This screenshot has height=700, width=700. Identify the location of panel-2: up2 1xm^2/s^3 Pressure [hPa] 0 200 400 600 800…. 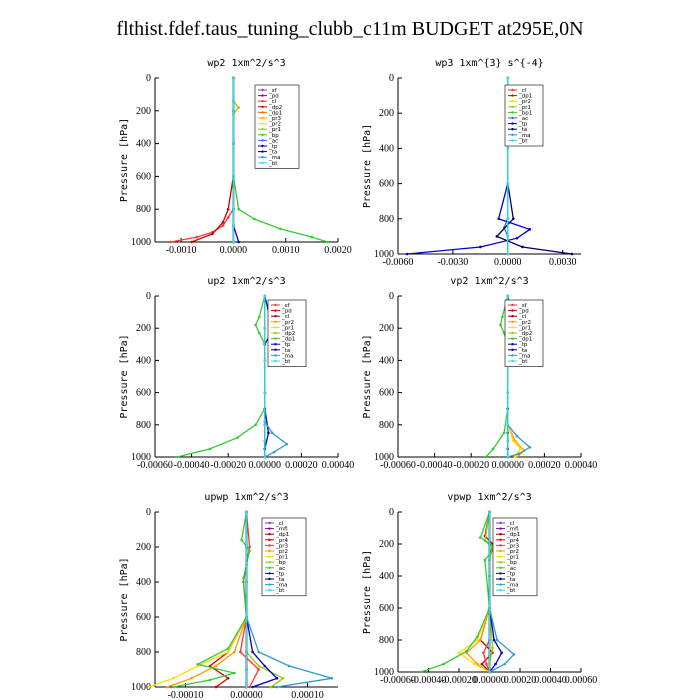
(236, 373).